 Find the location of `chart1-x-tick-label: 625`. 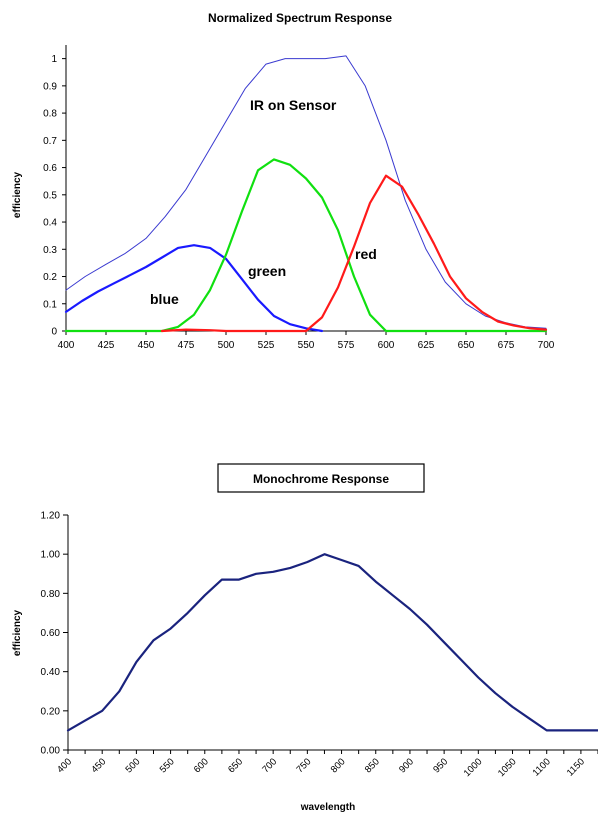

chart1-x-tick-label: 625 is located at coordinates (426, 345).